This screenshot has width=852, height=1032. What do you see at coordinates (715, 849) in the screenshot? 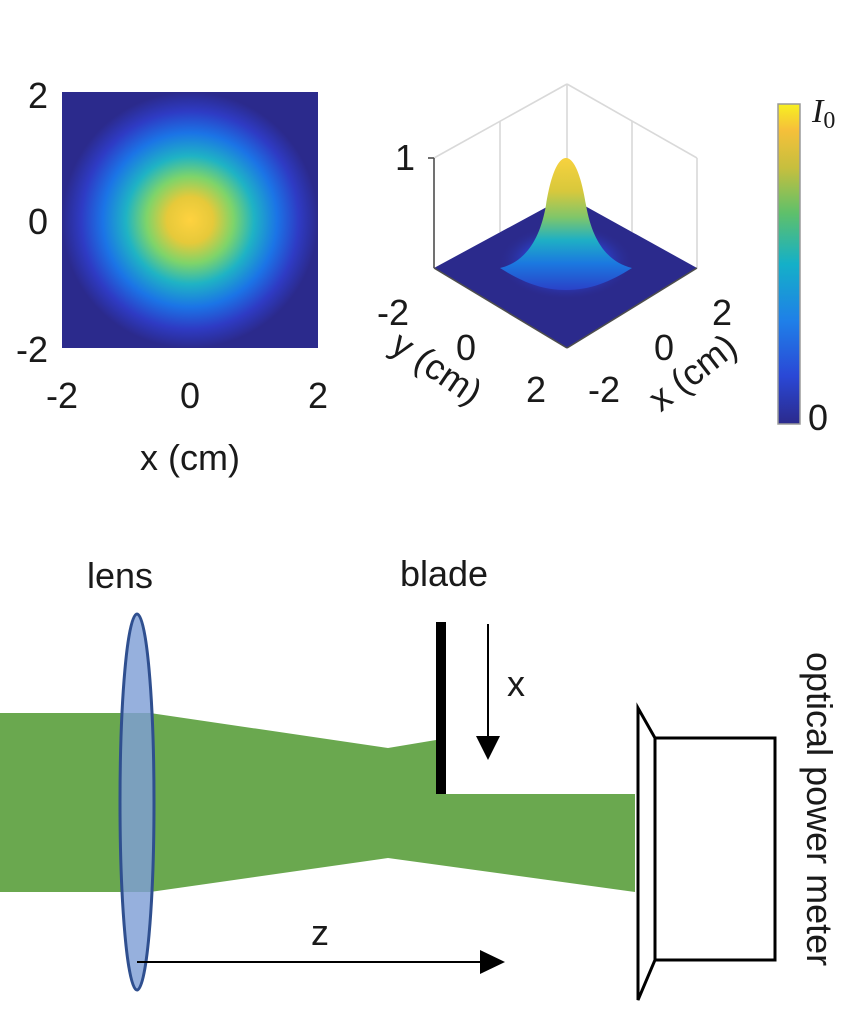
I see `power-meter-body` at bounding box center [715, 849].